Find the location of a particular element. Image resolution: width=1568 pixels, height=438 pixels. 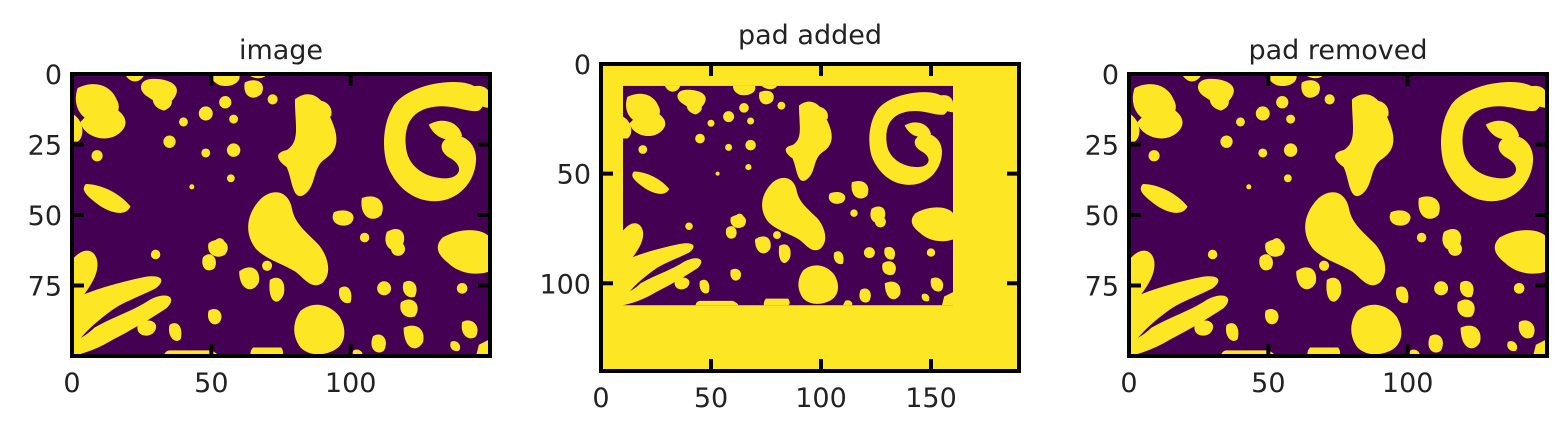

panel-title: pad added is located at coordinates (810, 35).